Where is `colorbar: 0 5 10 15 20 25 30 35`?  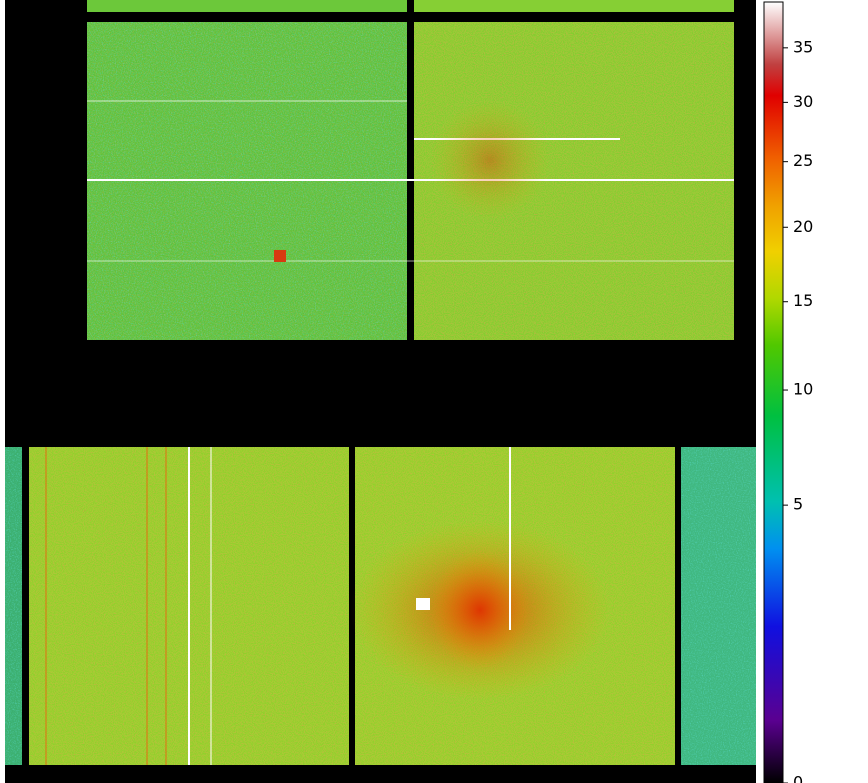 colorbar: 0 5 10 15 20 25 30 35 is located at coordinates (788, 392).